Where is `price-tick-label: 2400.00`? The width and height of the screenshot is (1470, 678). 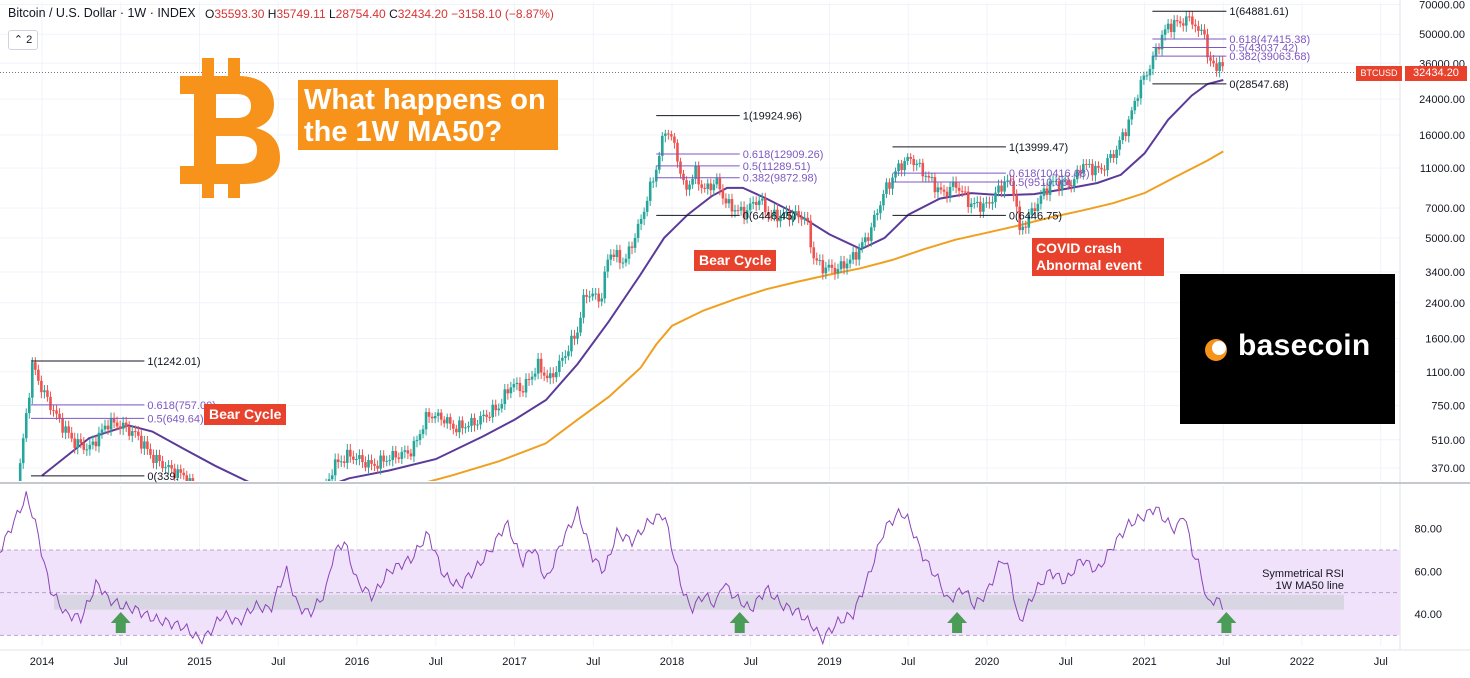
price-tick-label: 2400.00 is located at coordinates (1445, 304).